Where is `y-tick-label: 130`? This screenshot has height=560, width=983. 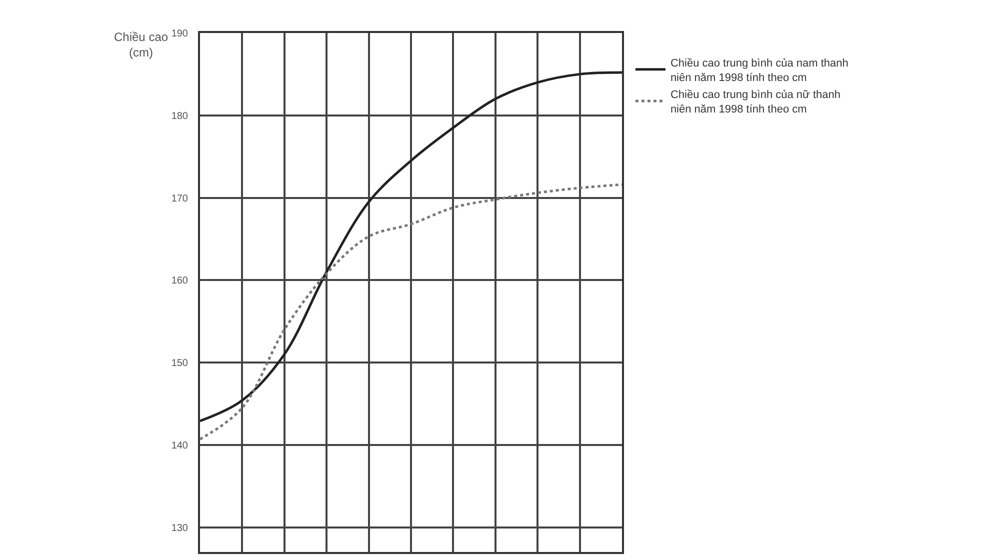 y-tick-label: 130 is located at coordinates (179, 528).